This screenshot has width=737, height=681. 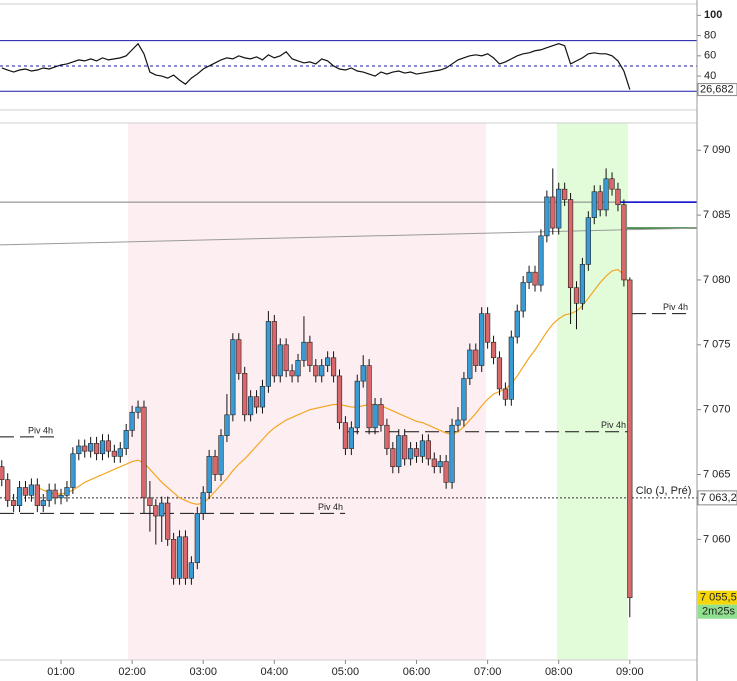 I want to click on osc-last-box, so click(x=717, y=90).